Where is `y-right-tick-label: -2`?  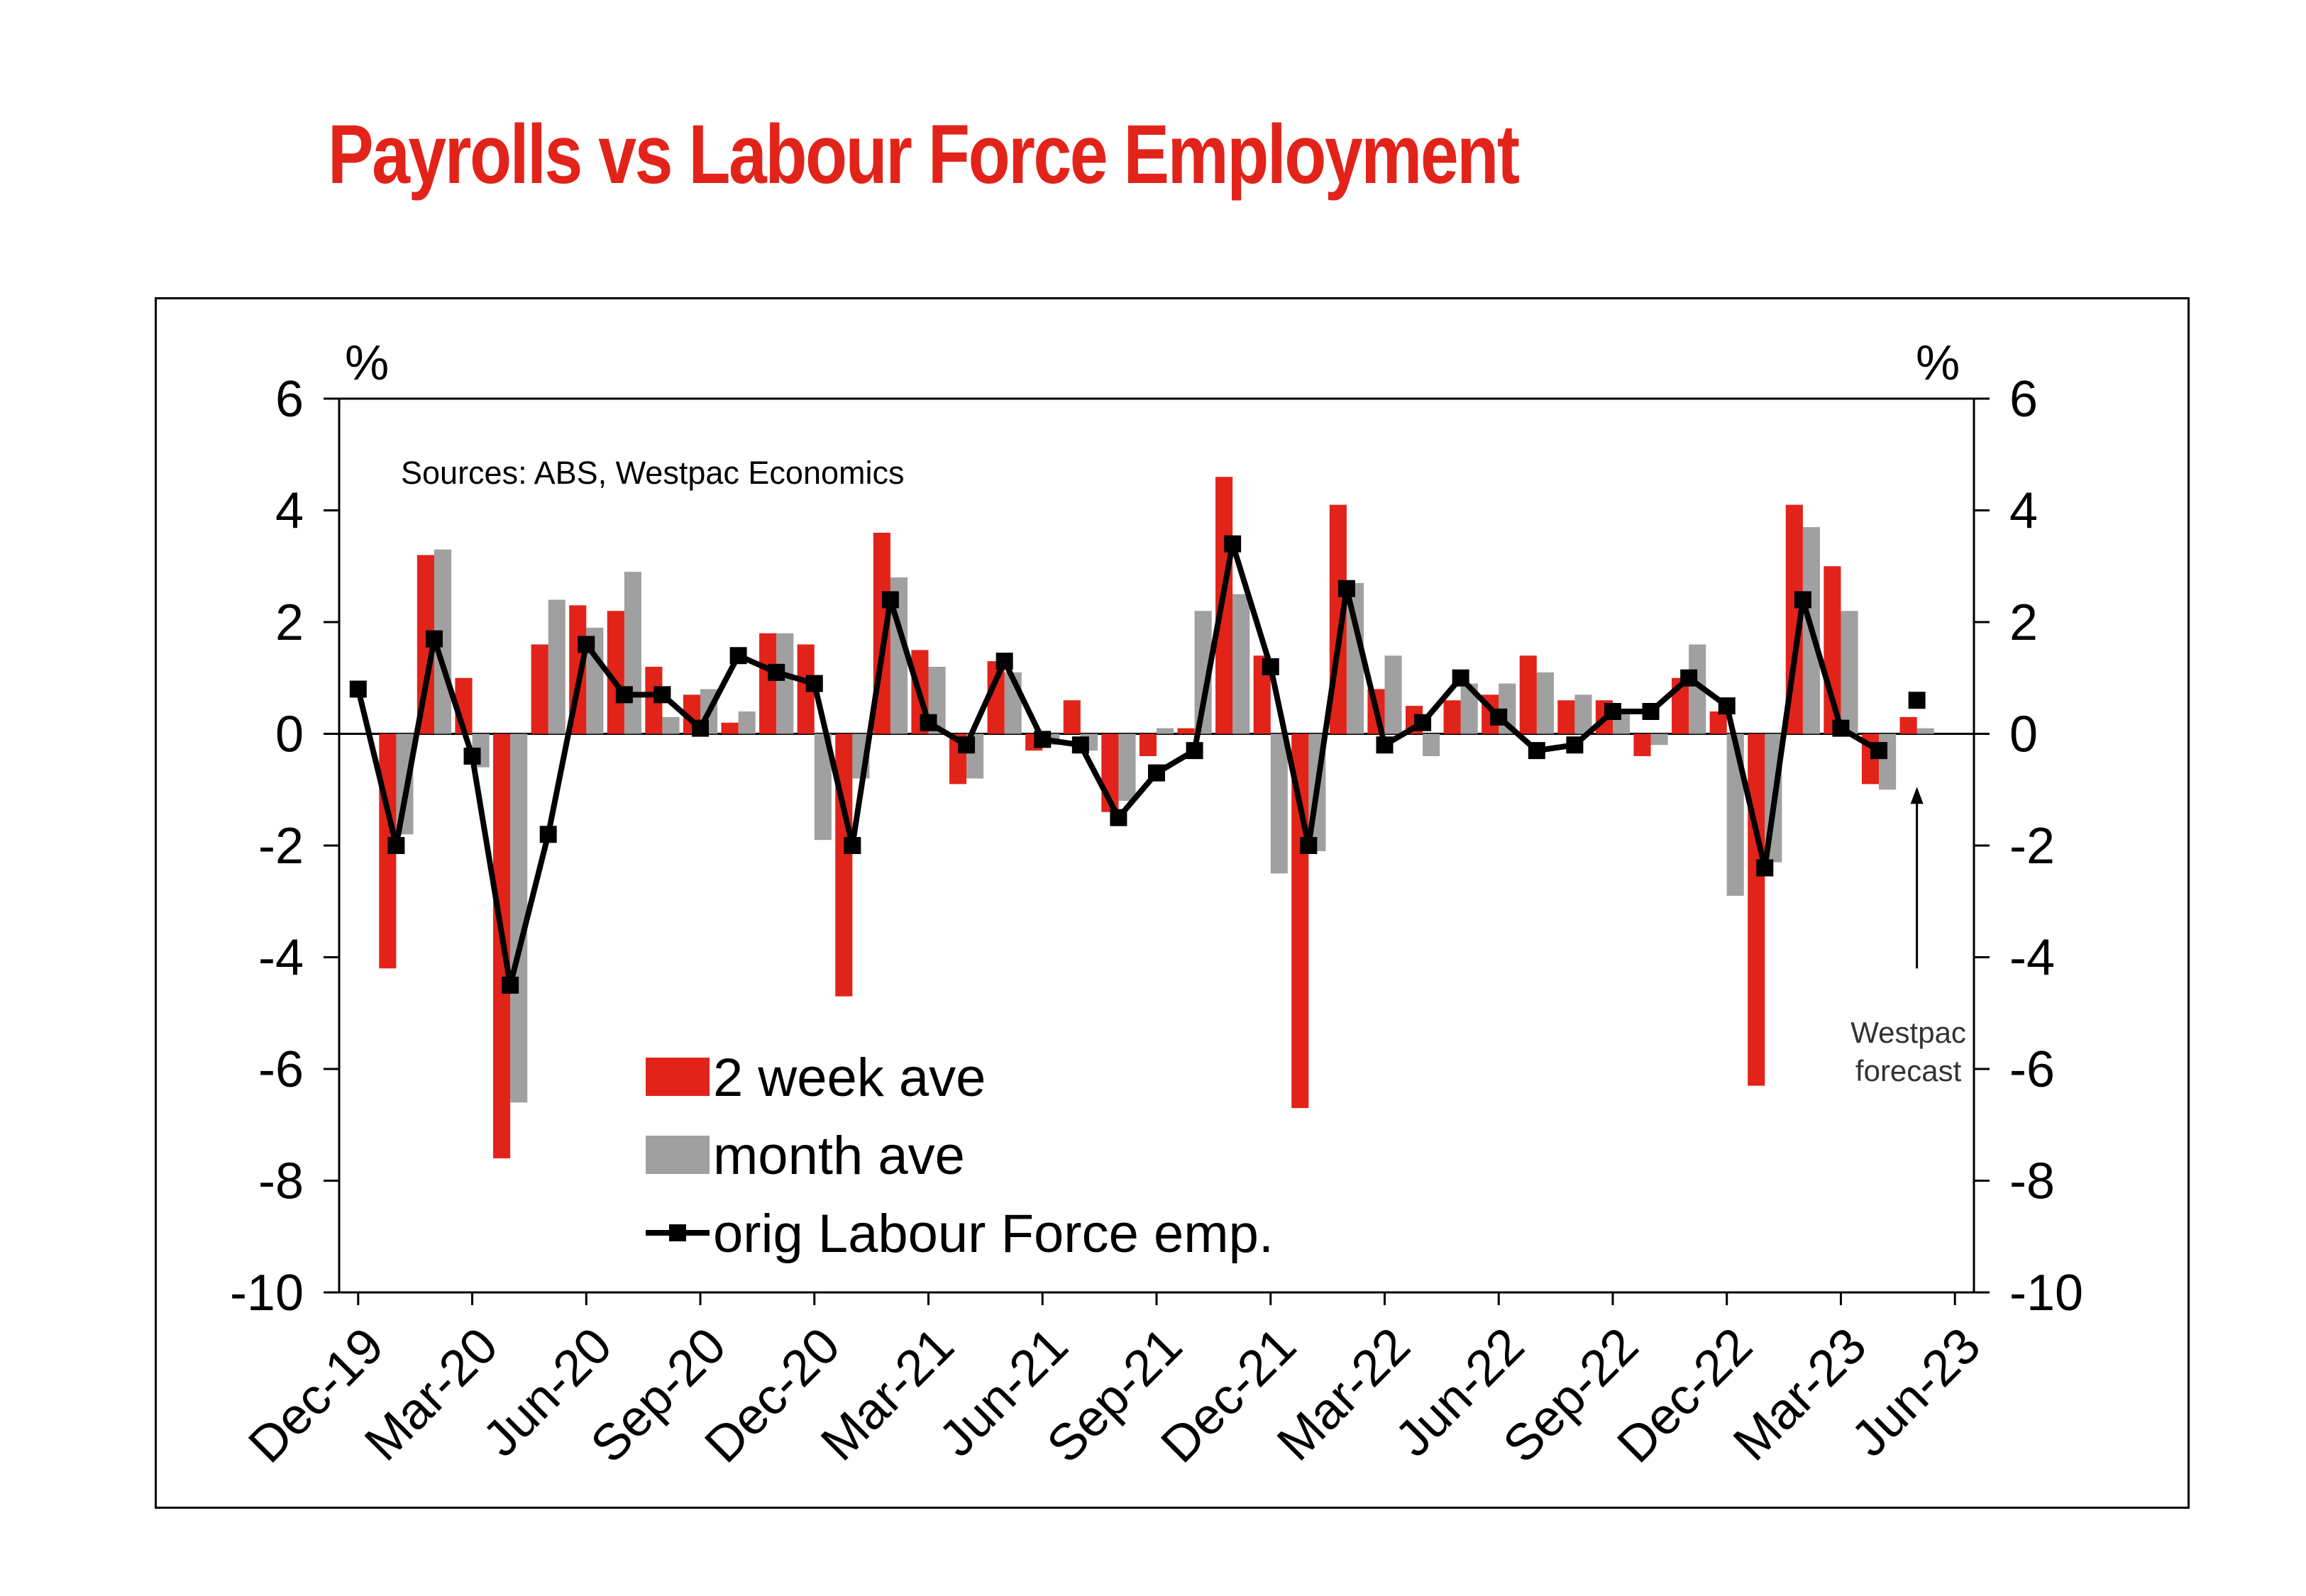 y-right-tick-label: -2 is located at coordinates (2032, 846).